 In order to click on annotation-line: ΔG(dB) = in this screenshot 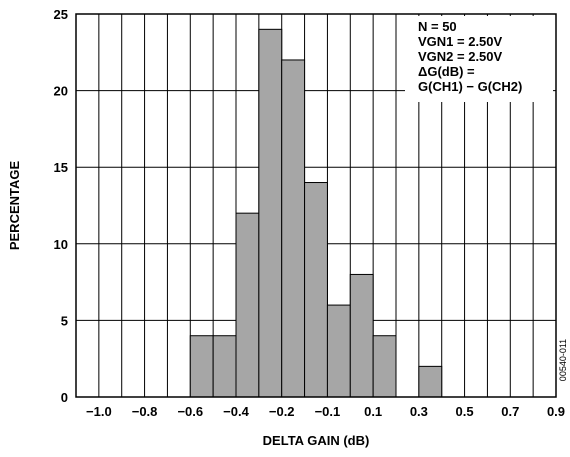, I will do `click(446, 71)`.